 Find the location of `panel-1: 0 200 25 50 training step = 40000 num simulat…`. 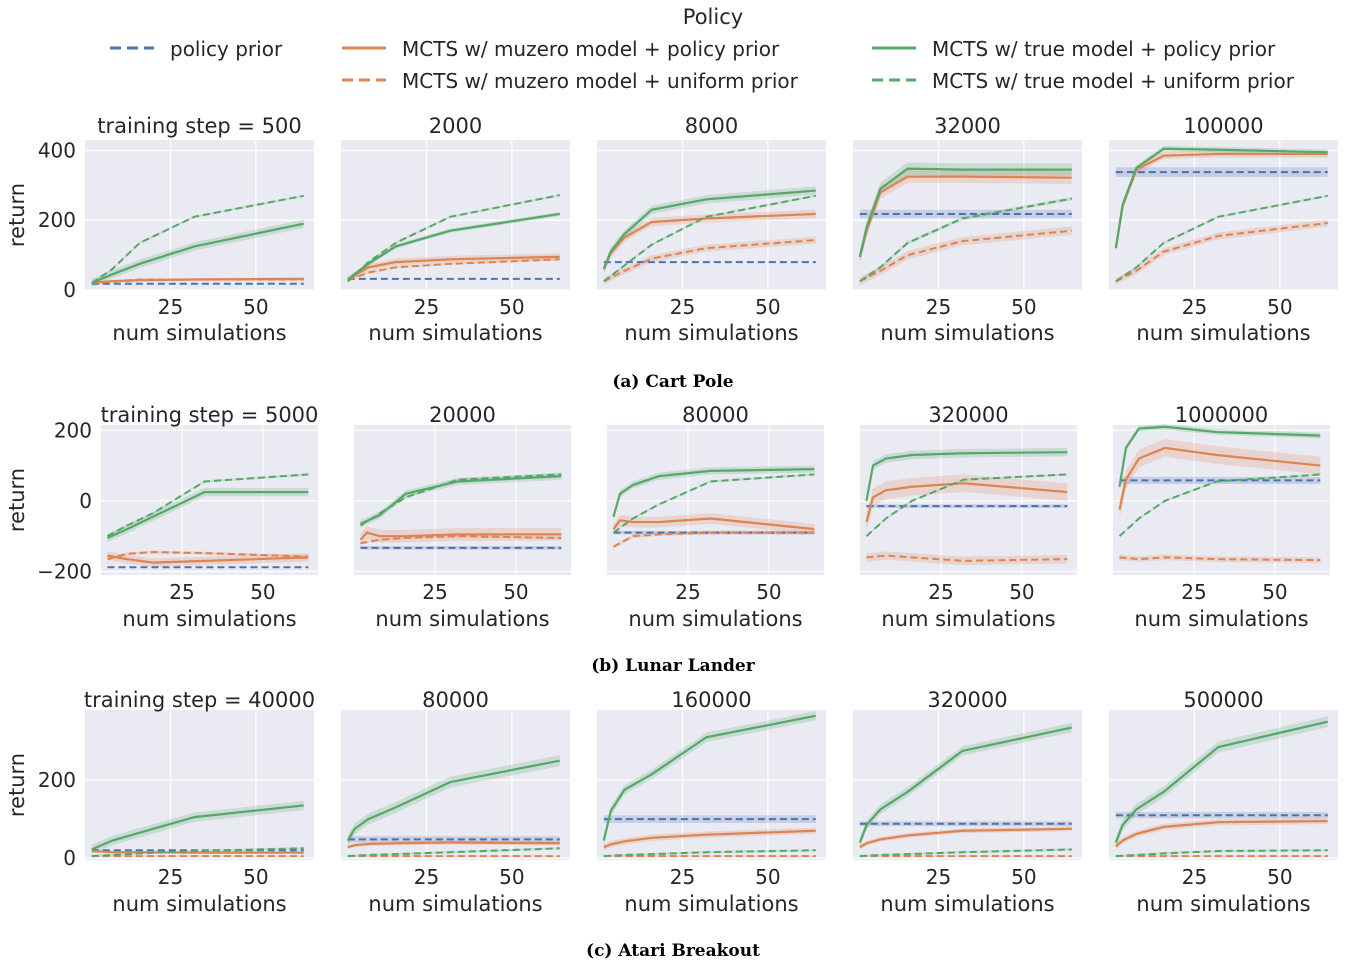

panel-1: 0 200 25 50 training step = 40000 num simulat… is located at coordinates (176, 802).